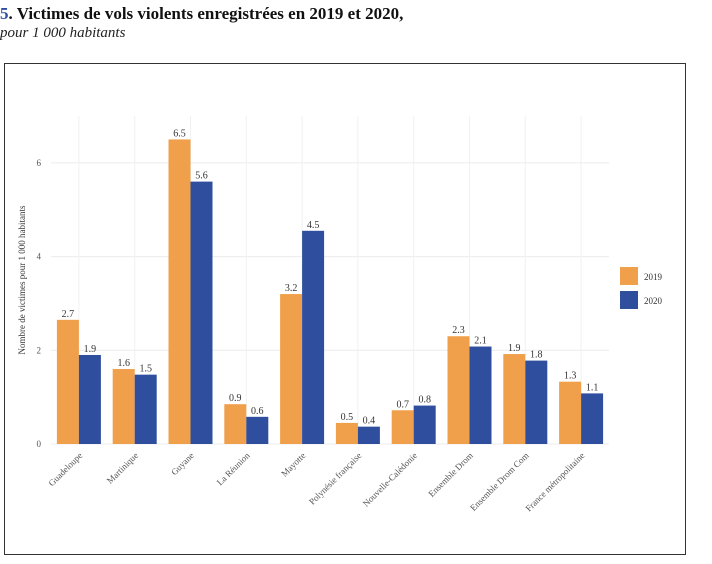  Describe the element at coordinates (499, 481) in the screenshot. I see `x-tick-label: Ensemble Drom Com` at that location.